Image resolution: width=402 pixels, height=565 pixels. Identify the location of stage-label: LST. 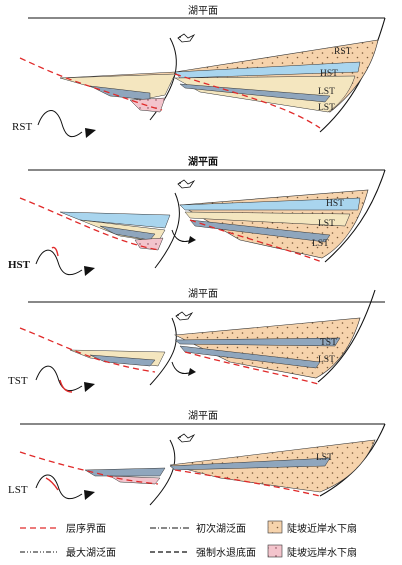
(18, 490).